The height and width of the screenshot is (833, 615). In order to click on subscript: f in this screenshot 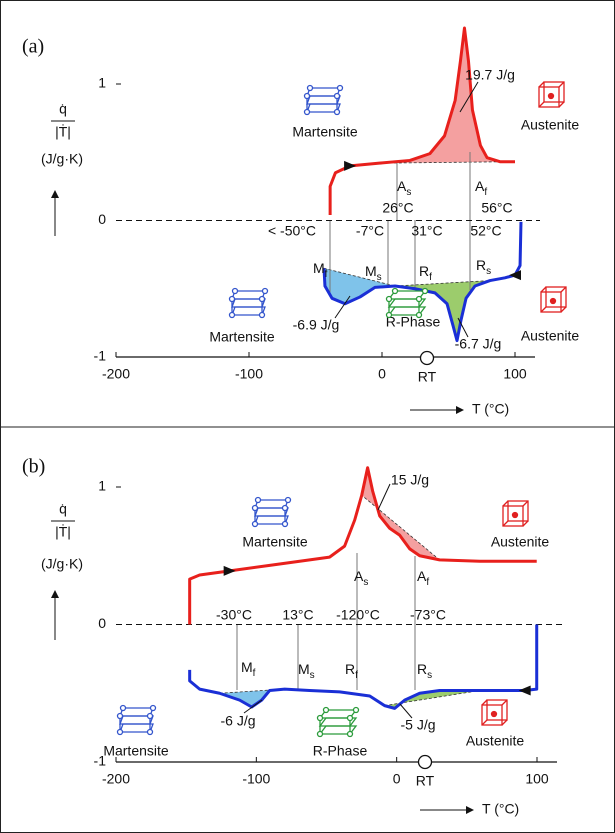, I will do `click(356, 675)`.